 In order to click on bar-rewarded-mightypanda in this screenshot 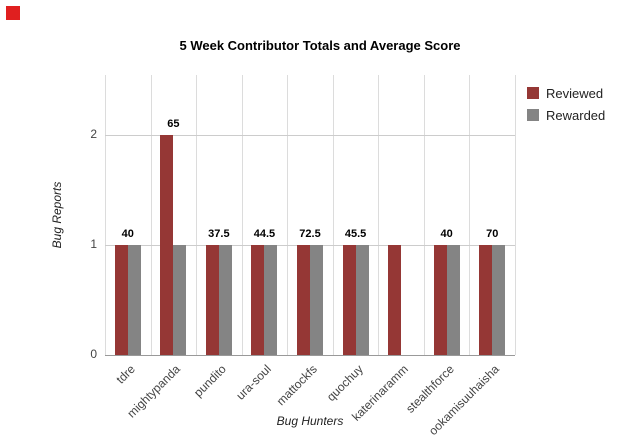, I will do `click(180, 300)`.